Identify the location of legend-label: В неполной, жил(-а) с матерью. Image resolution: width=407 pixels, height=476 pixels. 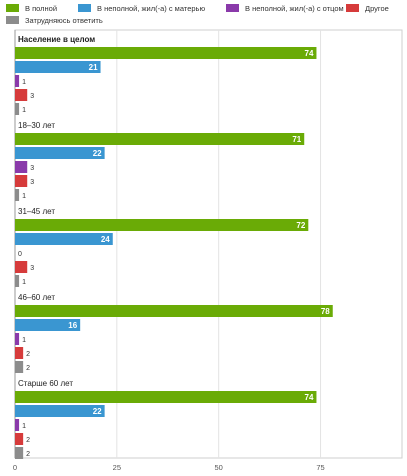
(151, 8).